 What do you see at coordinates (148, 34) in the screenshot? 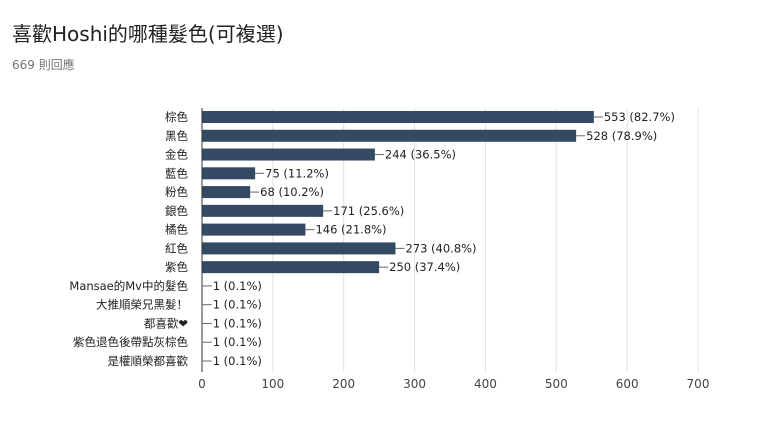
I see `chart-title: 喜歡Hoshi的哪種髮色(可複選)` at bounding box center [148, 34].